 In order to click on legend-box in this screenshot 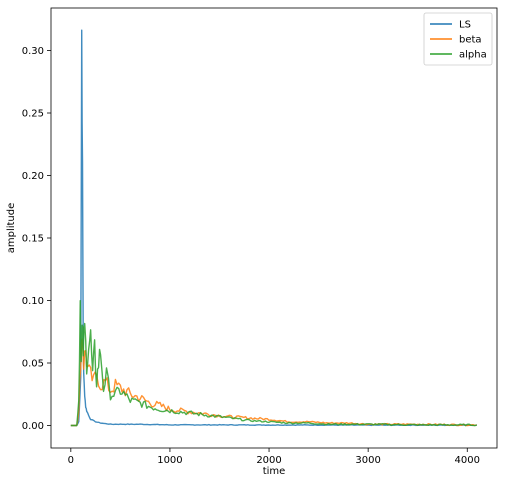, I will do `click(458, 39)`.